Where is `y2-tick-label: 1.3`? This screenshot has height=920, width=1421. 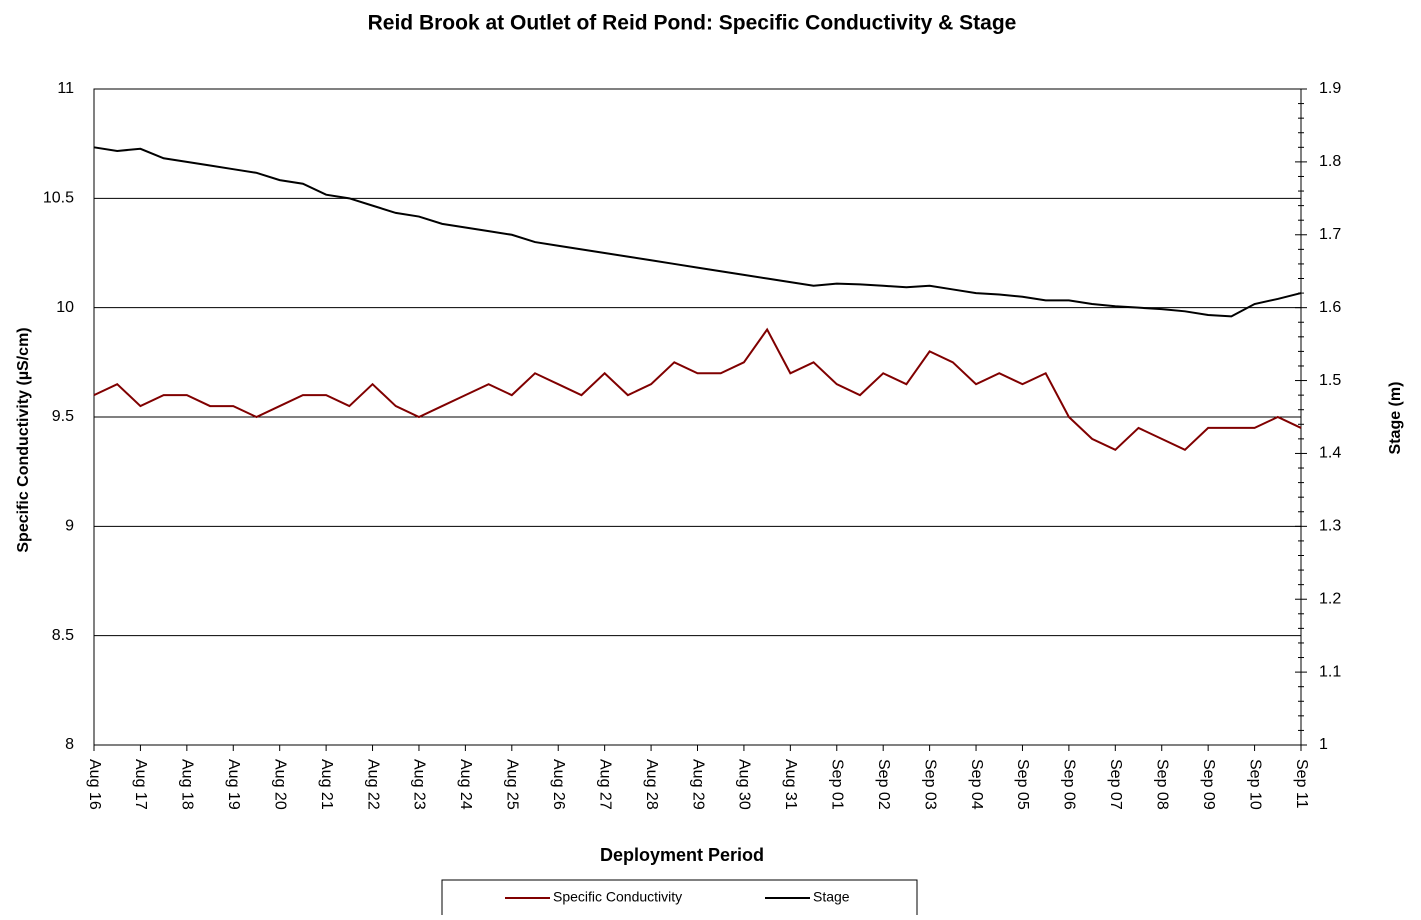
y2-tick-label: 1.3 is located at coordinates (1330, 526).